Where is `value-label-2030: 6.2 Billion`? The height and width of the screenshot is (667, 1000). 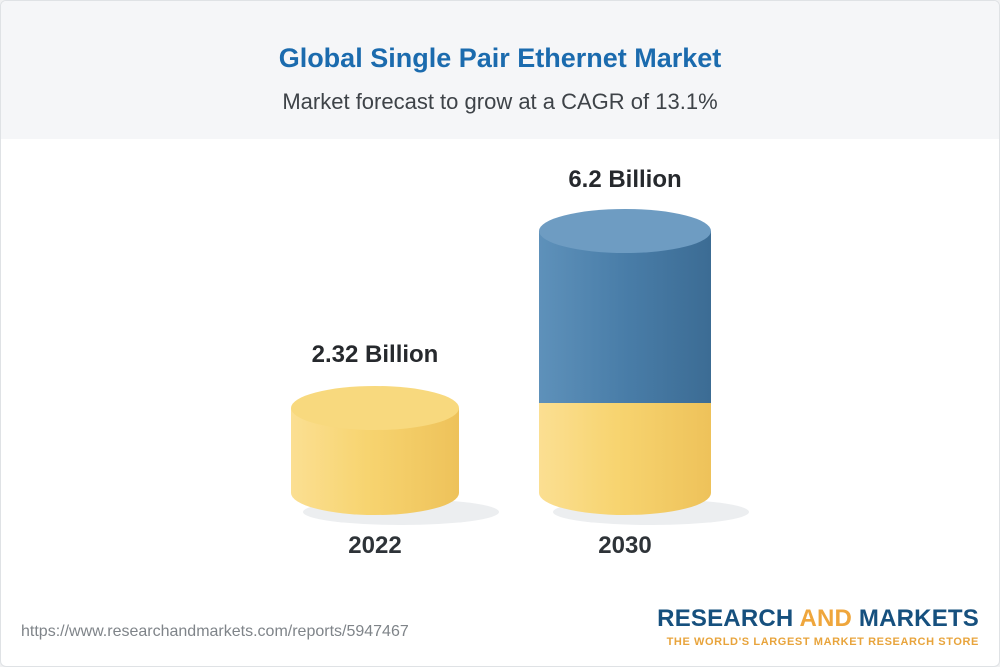 value-label-2030: 6.2 Billion is located at coordinates (625, 179).